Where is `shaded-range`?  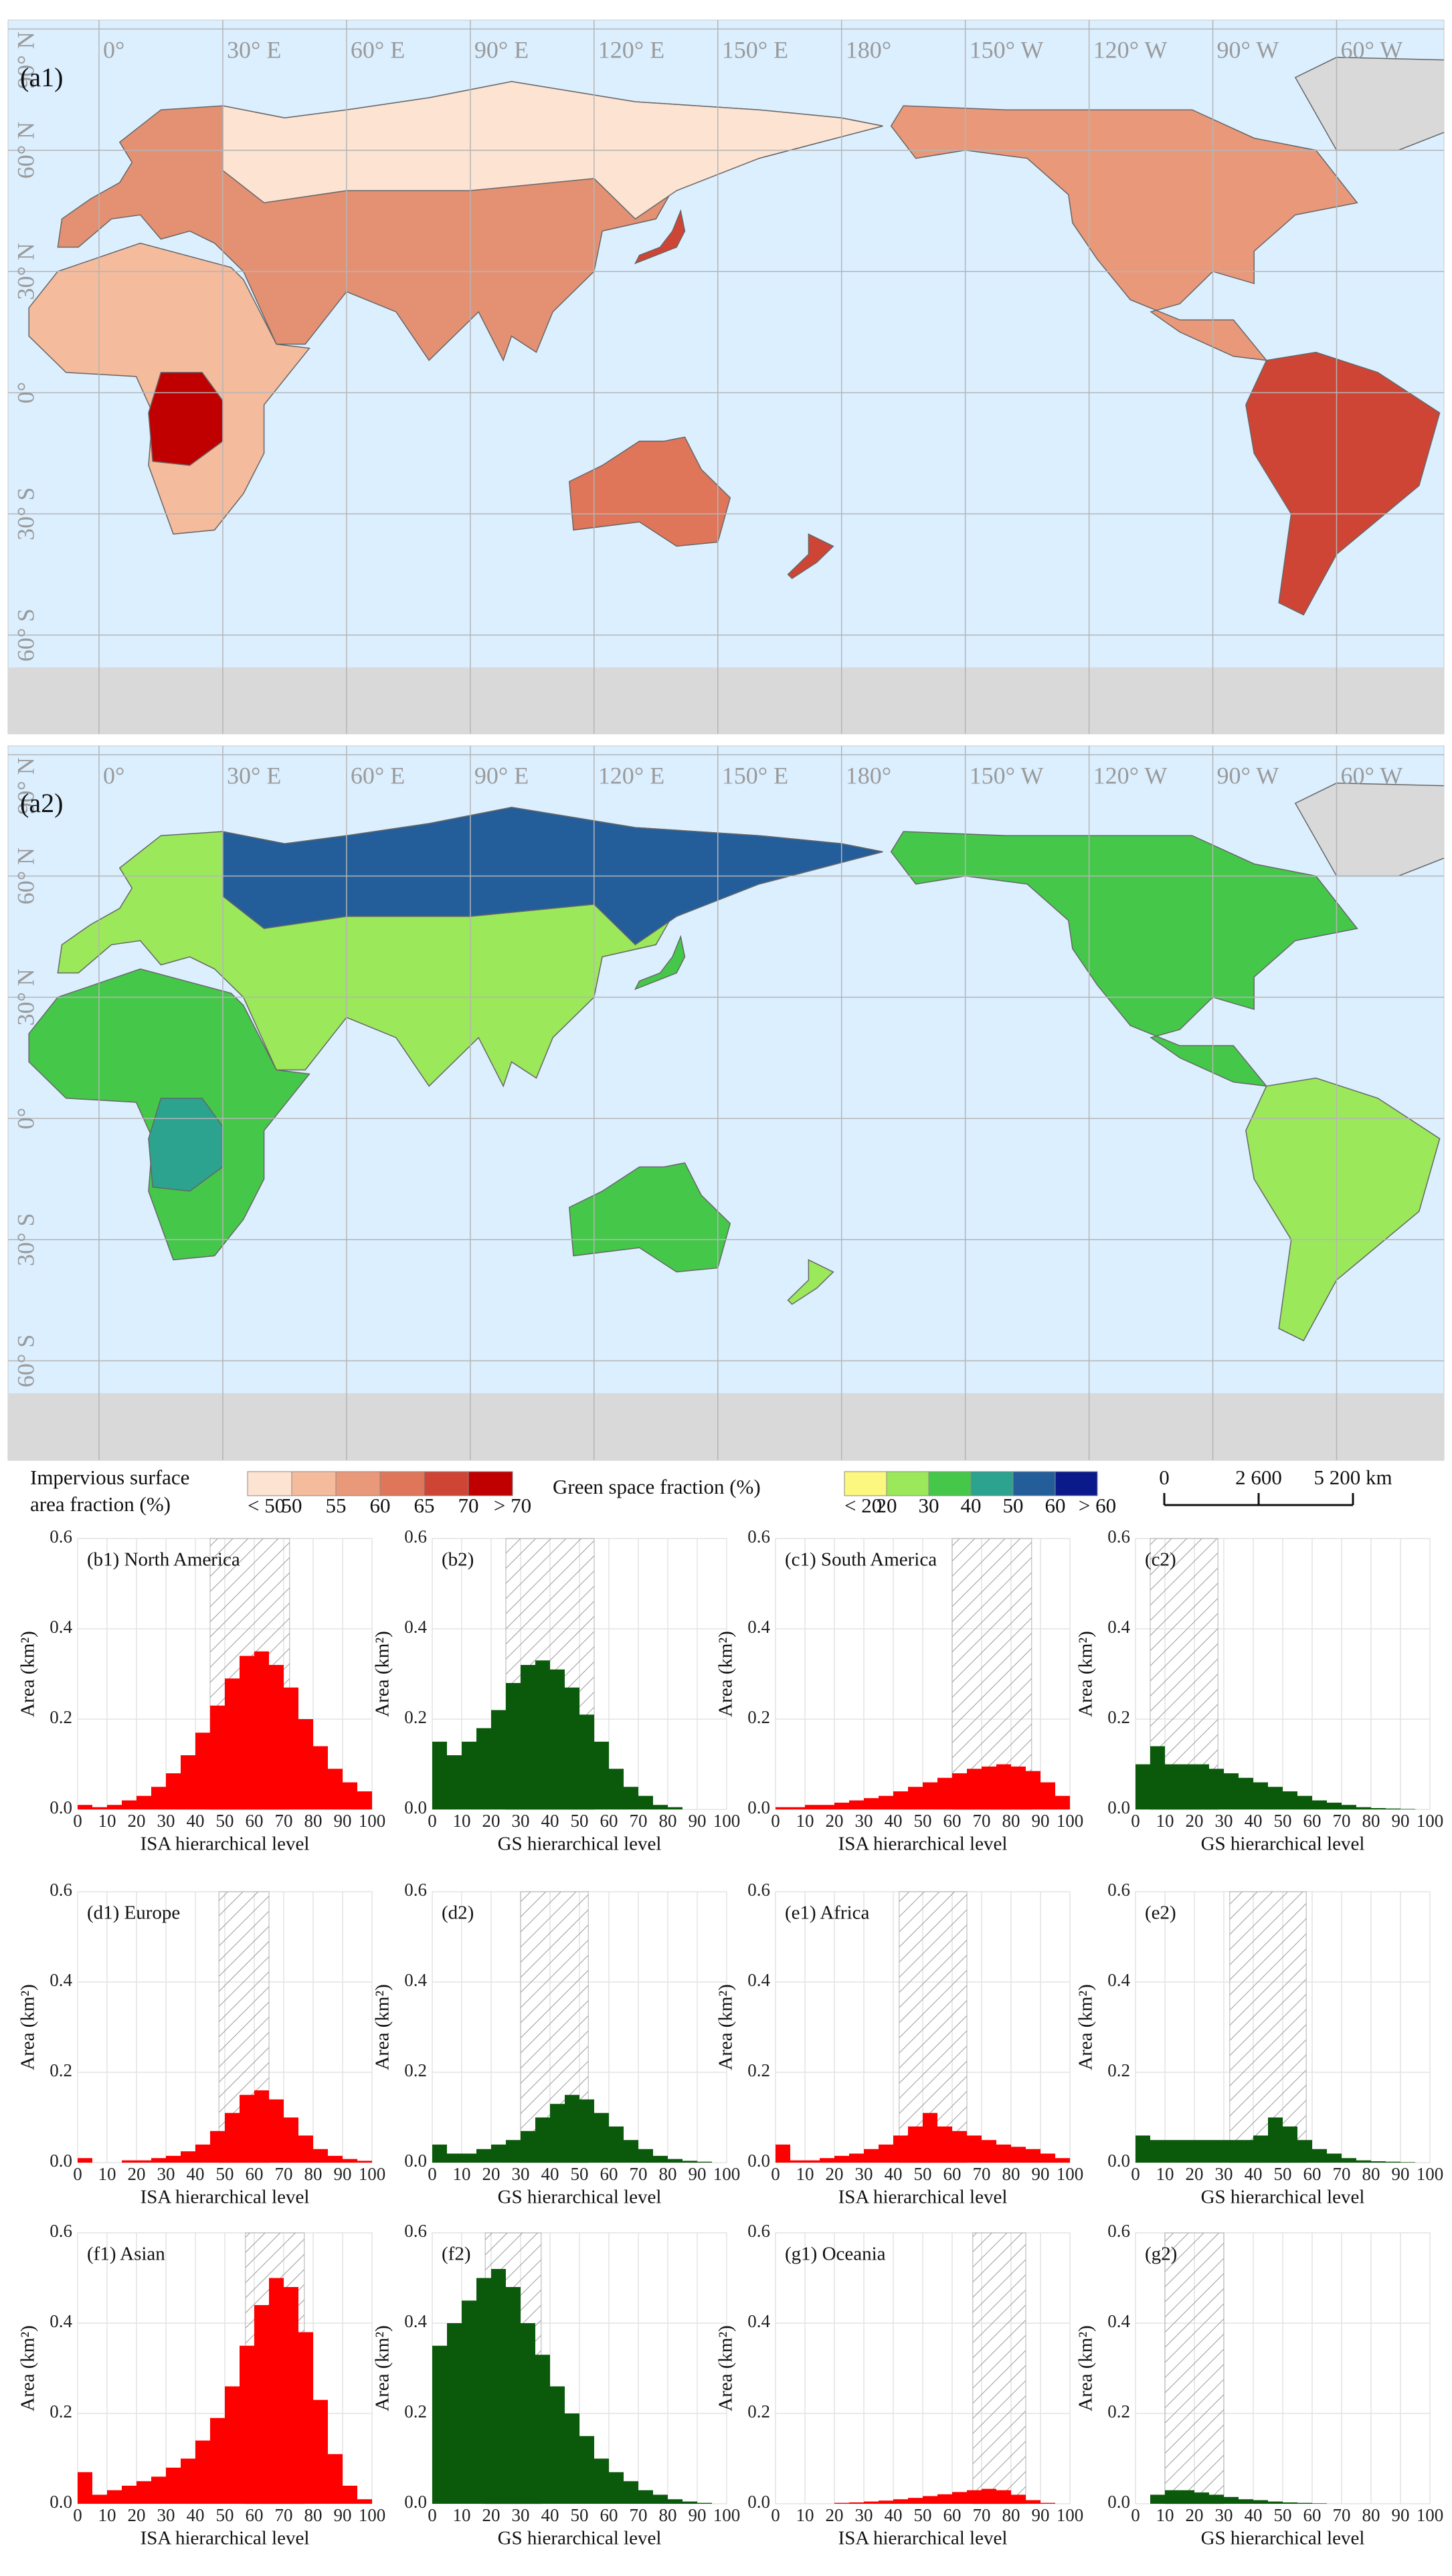
shaded-range is located at coordinates (991, 1674).